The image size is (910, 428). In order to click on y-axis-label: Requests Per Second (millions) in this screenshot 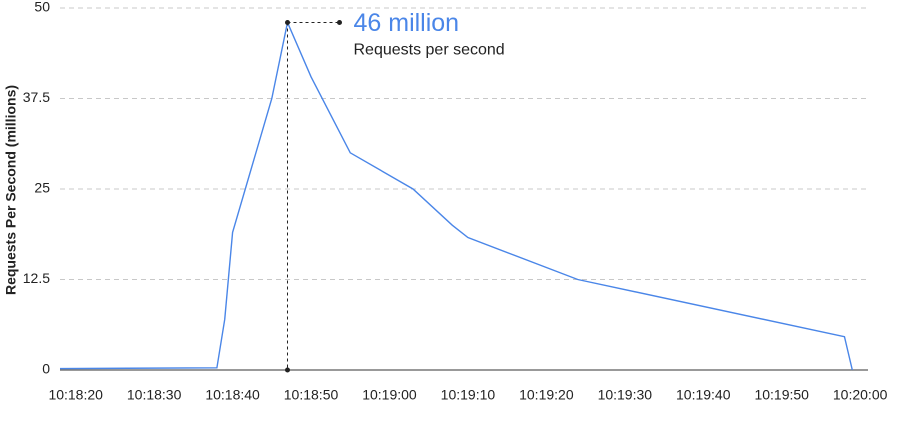, I will do `click(11, 190)`.